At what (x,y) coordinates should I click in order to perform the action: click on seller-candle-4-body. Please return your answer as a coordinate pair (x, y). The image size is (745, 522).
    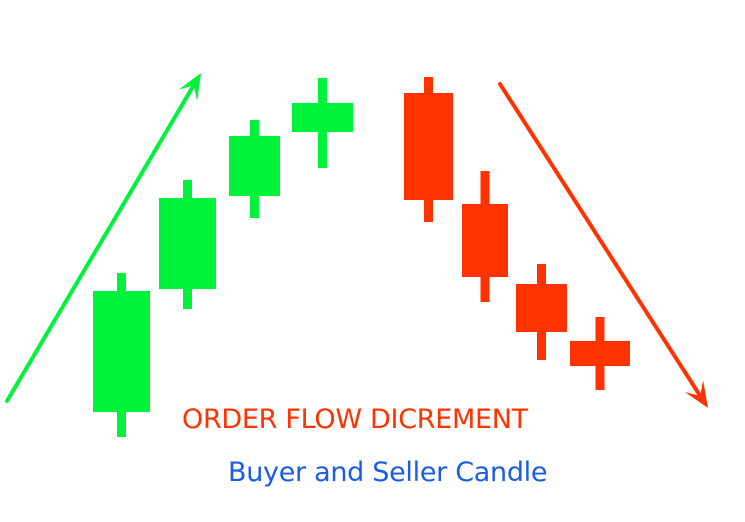
    Looking at the image, I should click on (600, 353).